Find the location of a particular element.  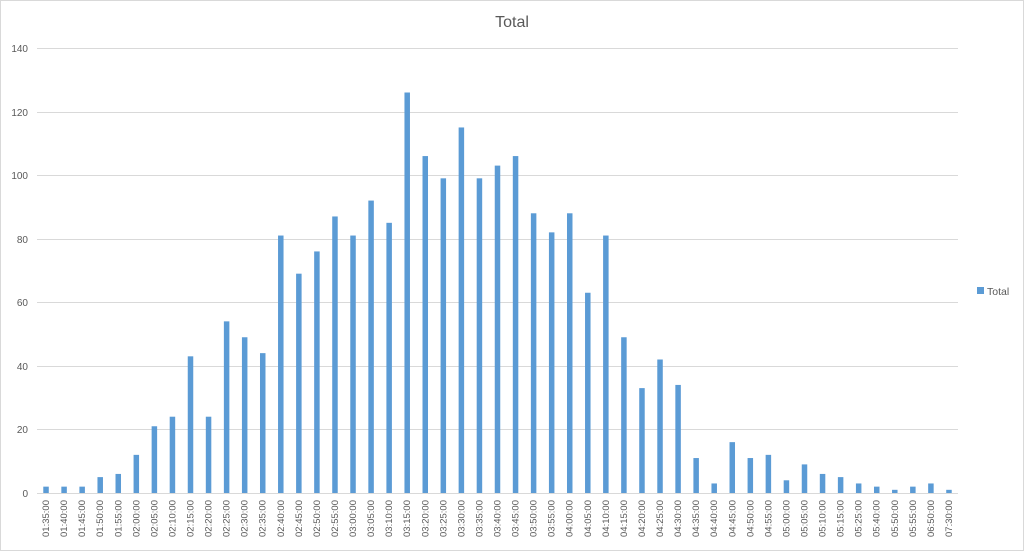

legend-swatch is located at coordinates (980, 290).